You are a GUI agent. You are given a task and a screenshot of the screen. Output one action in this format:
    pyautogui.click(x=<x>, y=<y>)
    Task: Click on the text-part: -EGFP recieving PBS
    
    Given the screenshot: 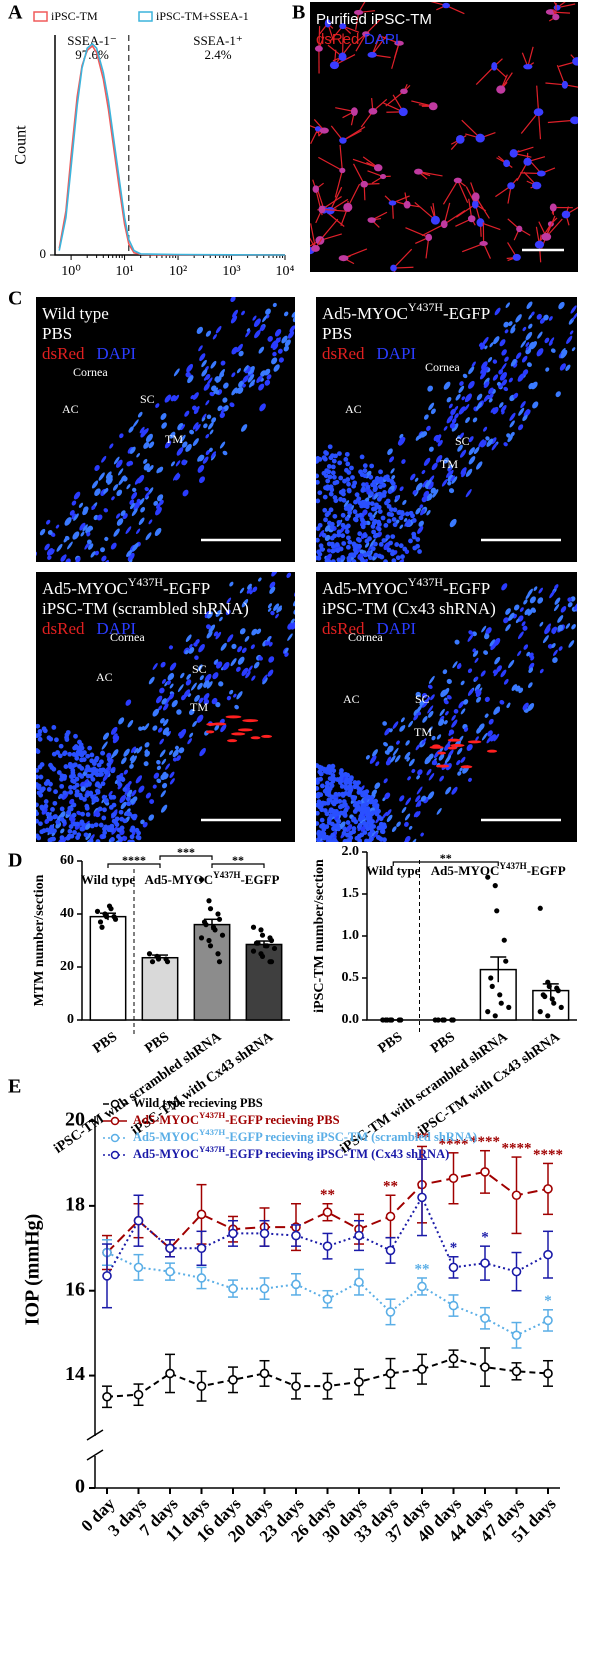 What is the action you would take?
    pyautogui.click(x=282, y=1120)
    